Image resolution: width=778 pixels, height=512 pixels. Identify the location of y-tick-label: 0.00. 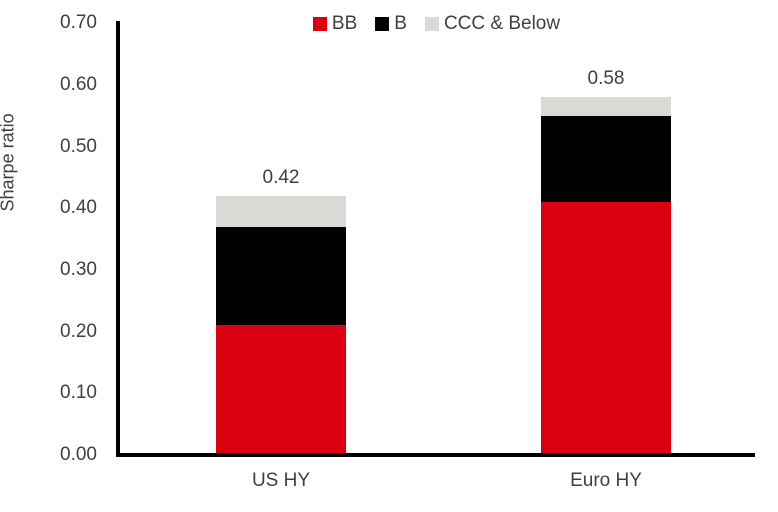
(78, 454).